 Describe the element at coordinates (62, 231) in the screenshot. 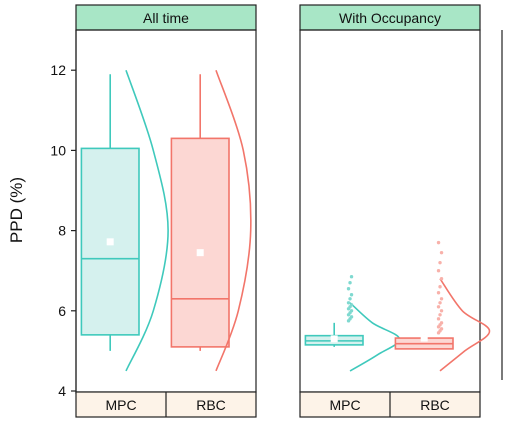

I see `y-tick-label: 8` at that location.